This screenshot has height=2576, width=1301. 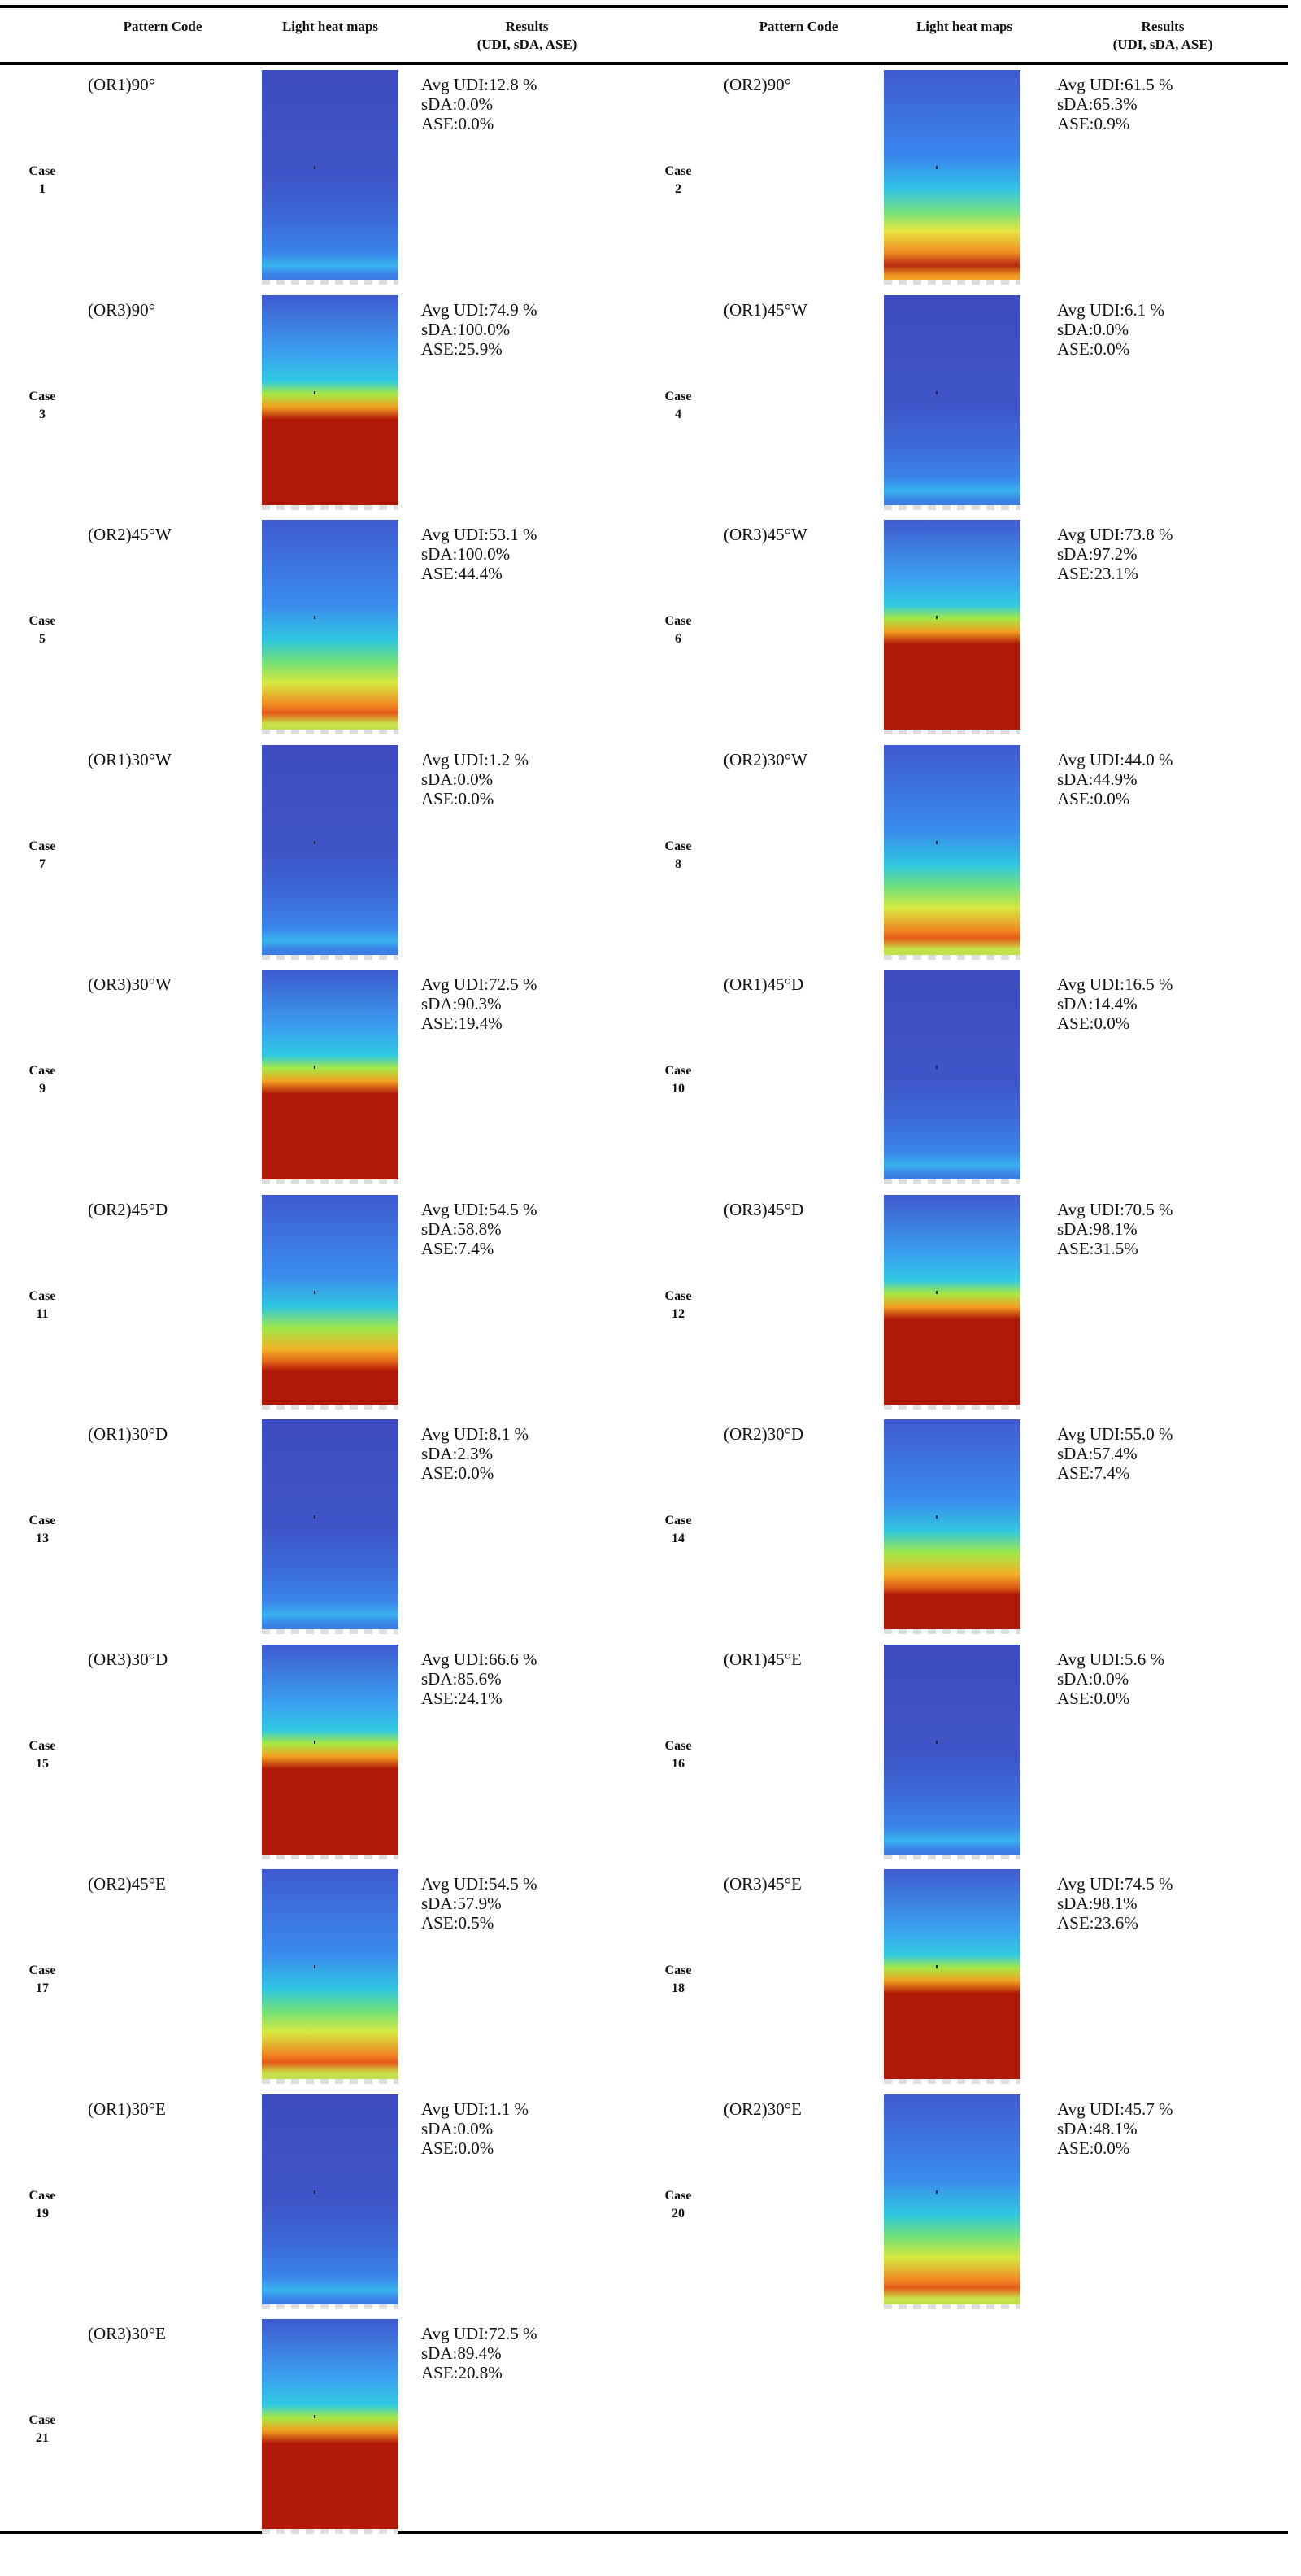 What do you see at coordinates (644, 6) in the screenshot?
I see `top-rule` at bounding box center [644, 6].